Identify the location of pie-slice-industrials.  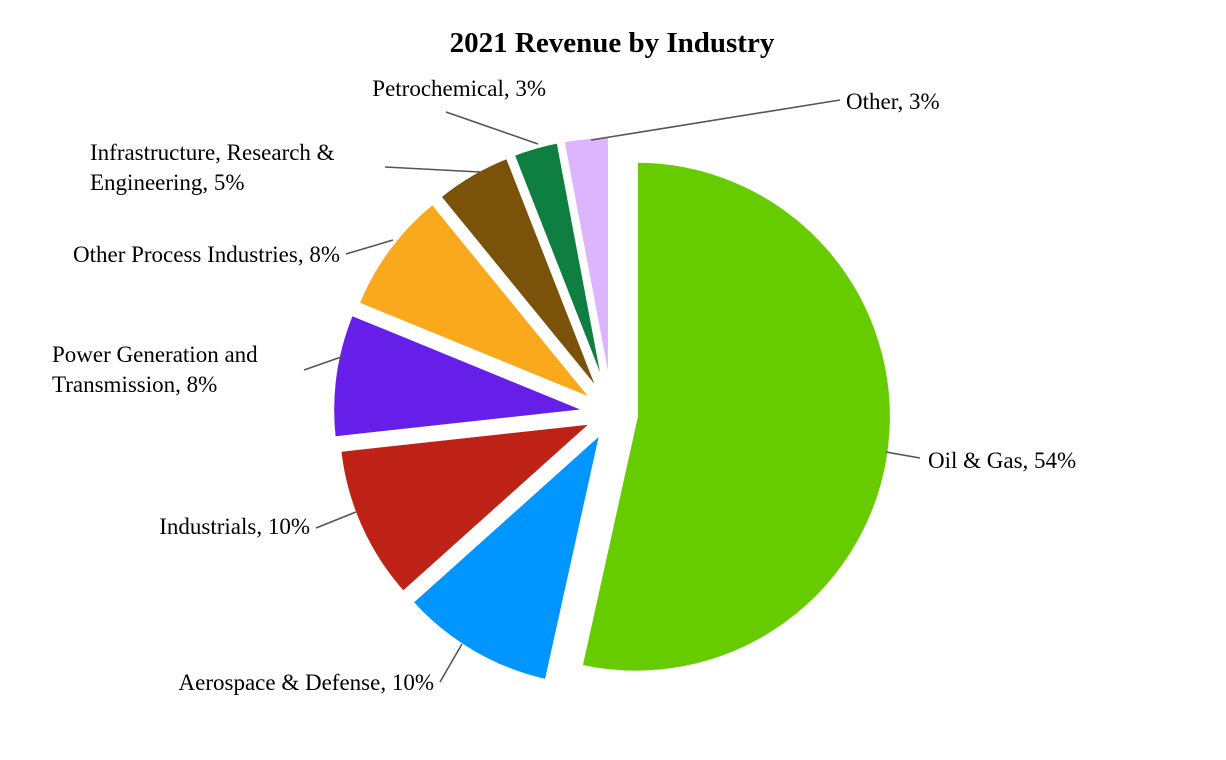
(468, 507).